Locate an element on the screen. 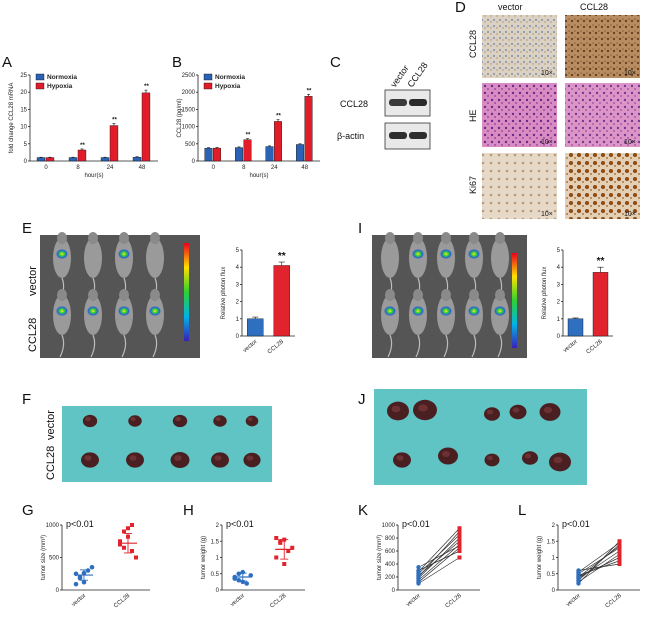 The image size is (650, 623). imaging-panel-i is located at coordinates (449, 295).